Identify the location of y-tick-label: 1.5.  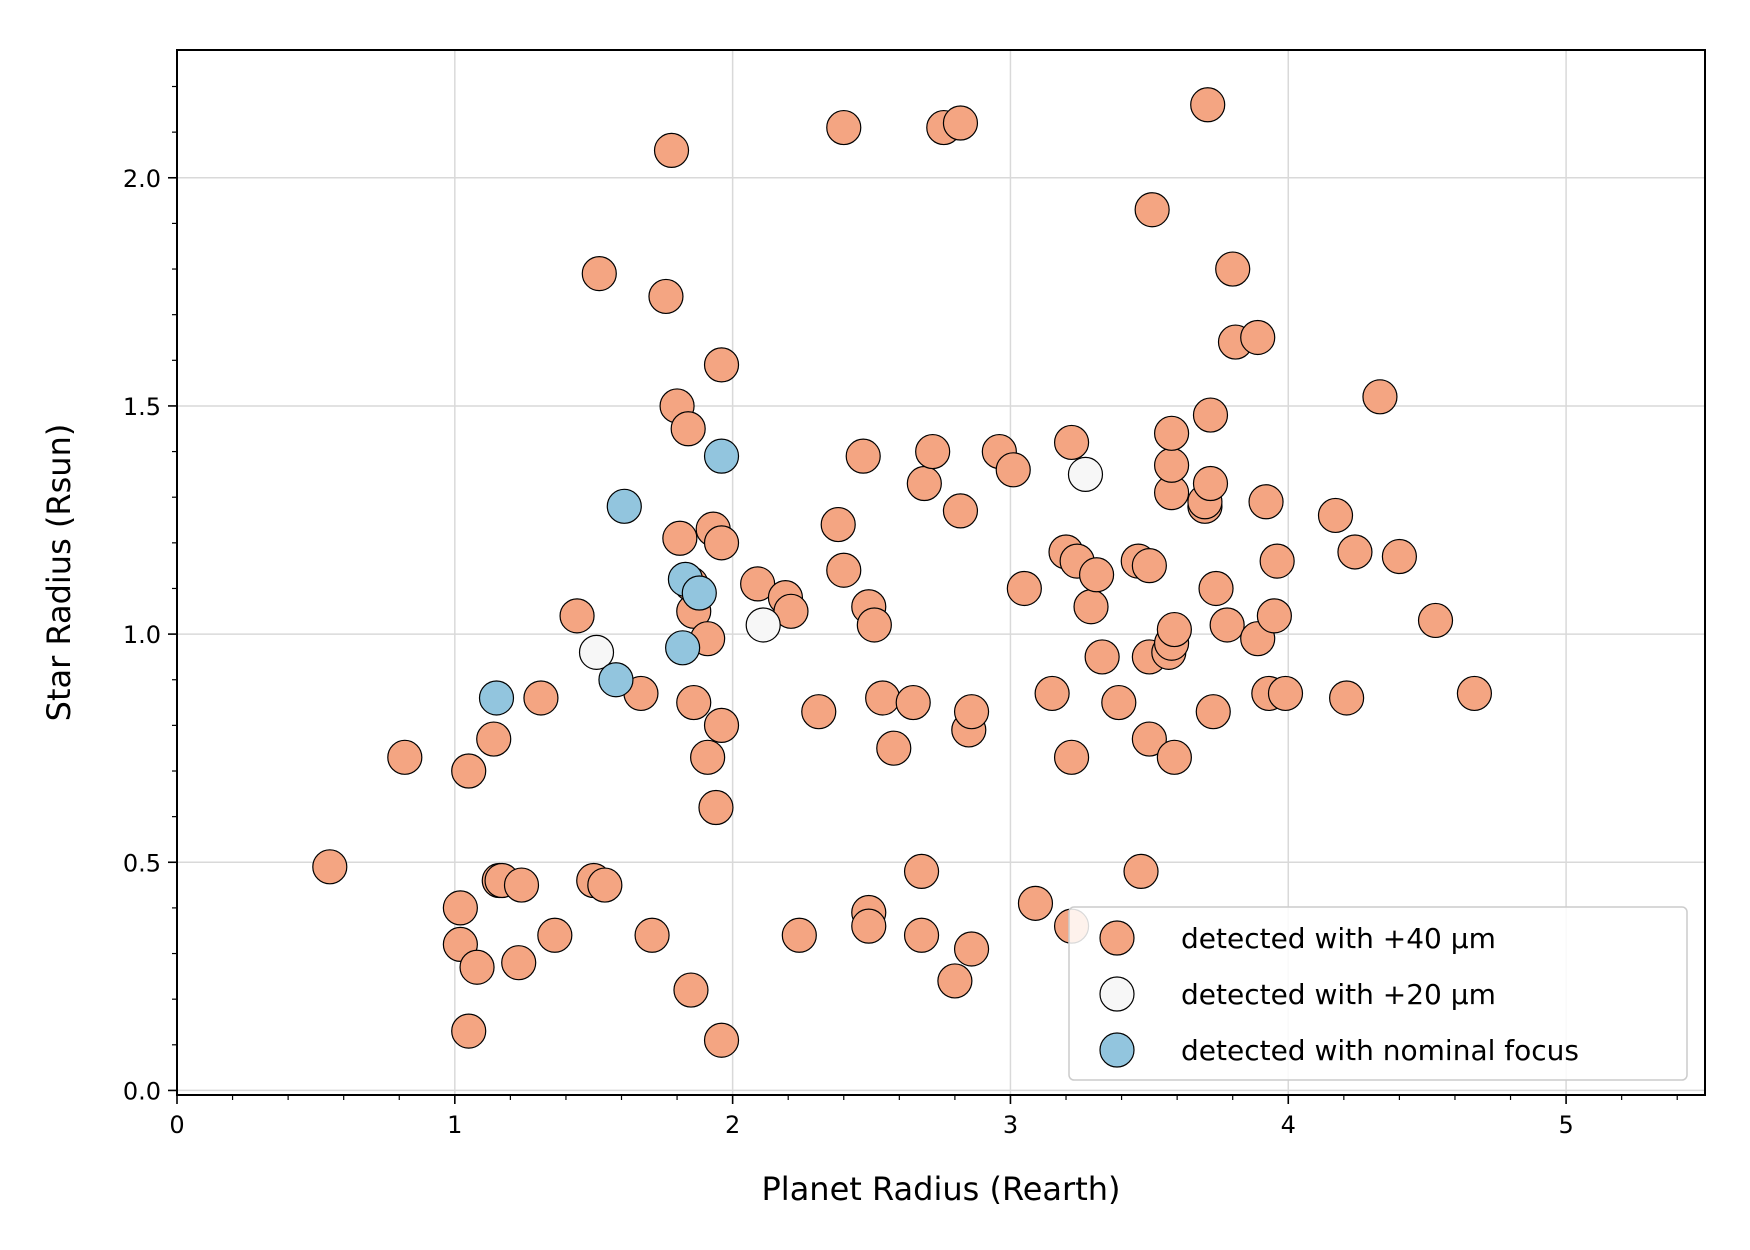
(142, 407).